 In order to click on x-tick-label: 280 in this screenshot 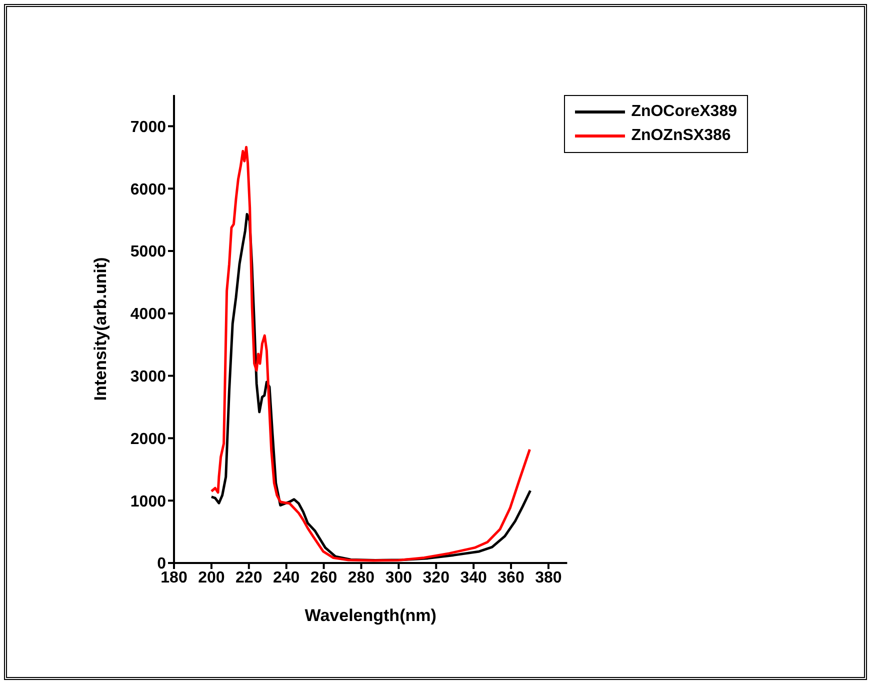, I will do `click(361, 577)`.